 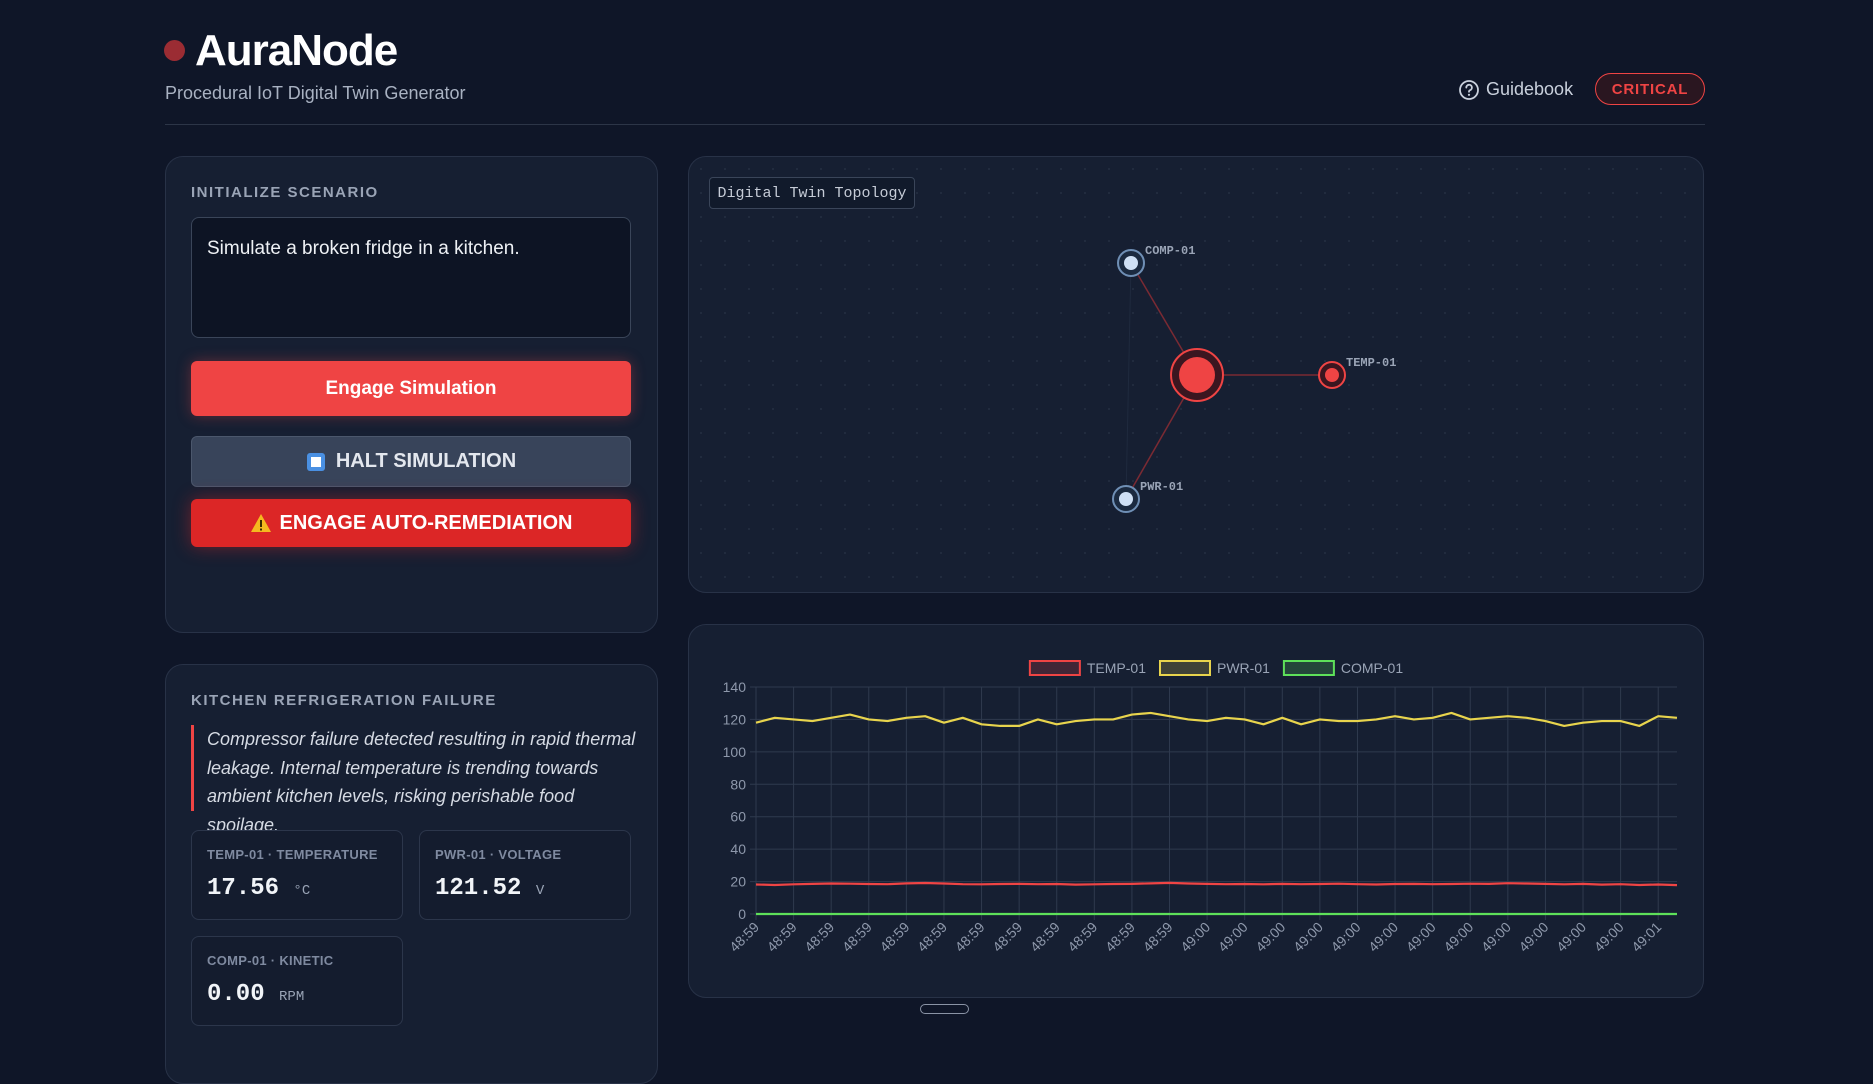 What do you see at coordinates (296, 50) in the screenshot?
I see `app-title: AuraNode` at bounding box center [296, 50].